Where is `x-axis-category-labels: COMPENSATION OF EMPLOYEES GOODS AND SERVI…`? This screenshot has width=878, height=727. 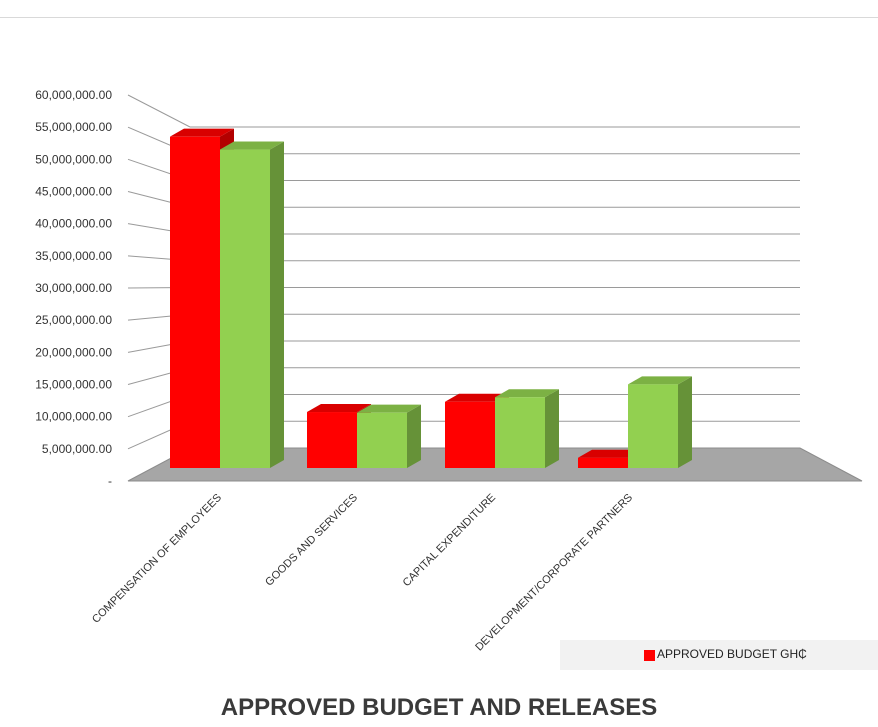
x-axis-category-labels: COMPENSATION OF EMPLOYEES GOODS AND SERVI… is located at coordinates (362, 573).